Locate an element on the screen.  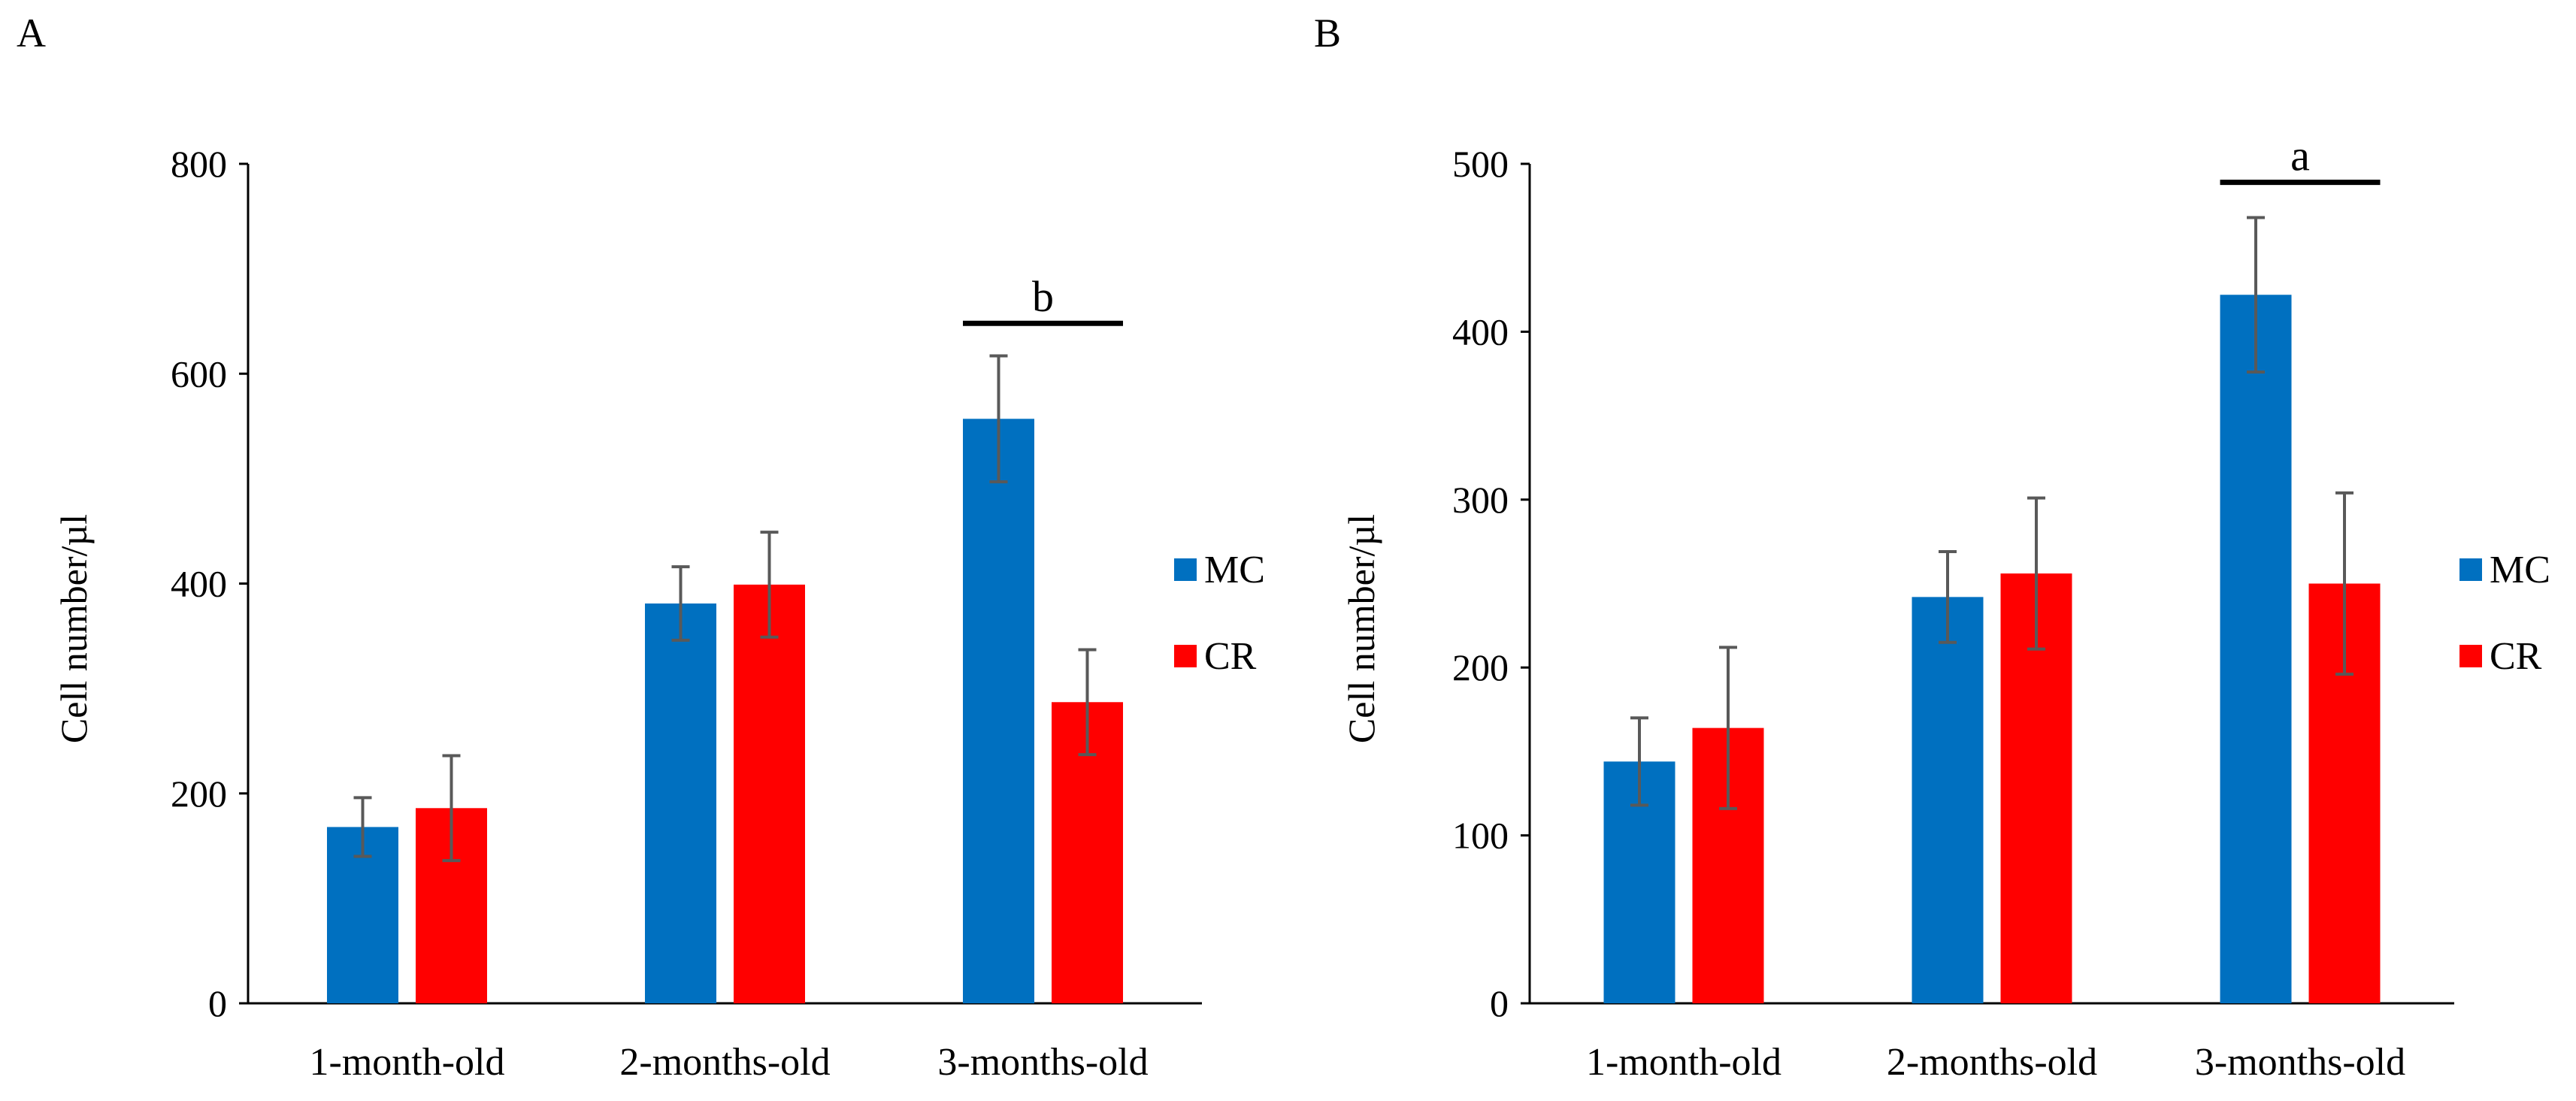
panel-label: A is located at coordinates (31, 33).